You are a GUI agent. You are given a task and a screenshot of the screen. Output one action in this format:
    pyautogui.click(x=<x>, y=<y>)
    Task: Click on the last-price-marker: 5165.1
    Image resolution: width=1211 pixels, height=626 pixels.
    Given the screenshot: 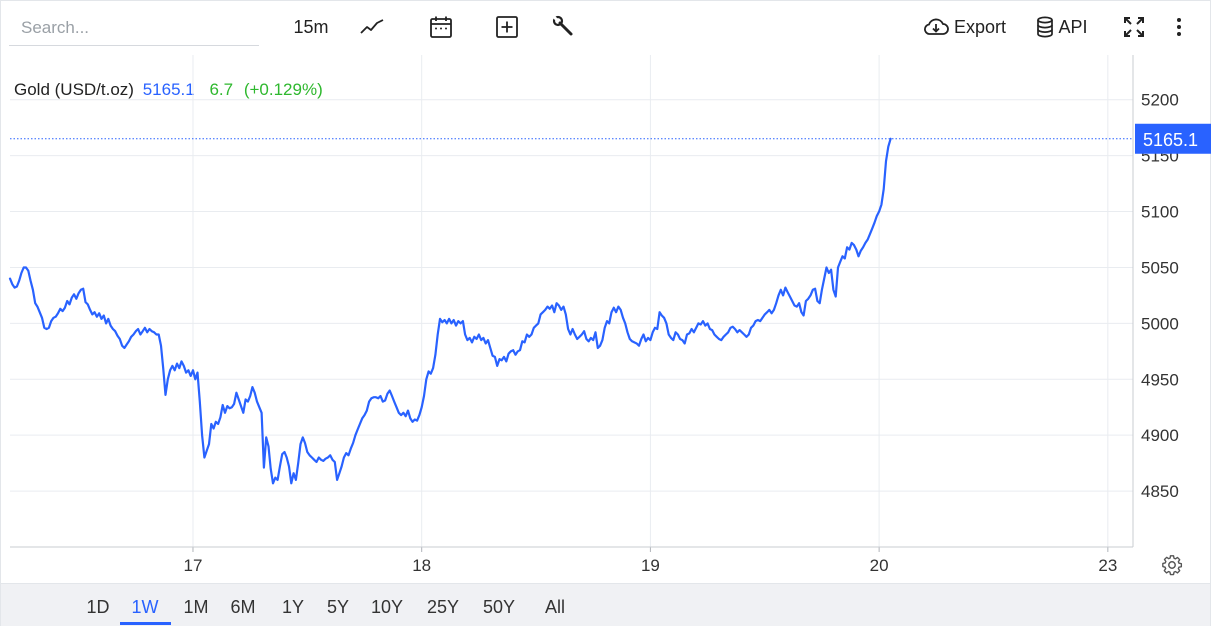 What is the action you would take?
    pyautogui.click(x=610, y=138)
    